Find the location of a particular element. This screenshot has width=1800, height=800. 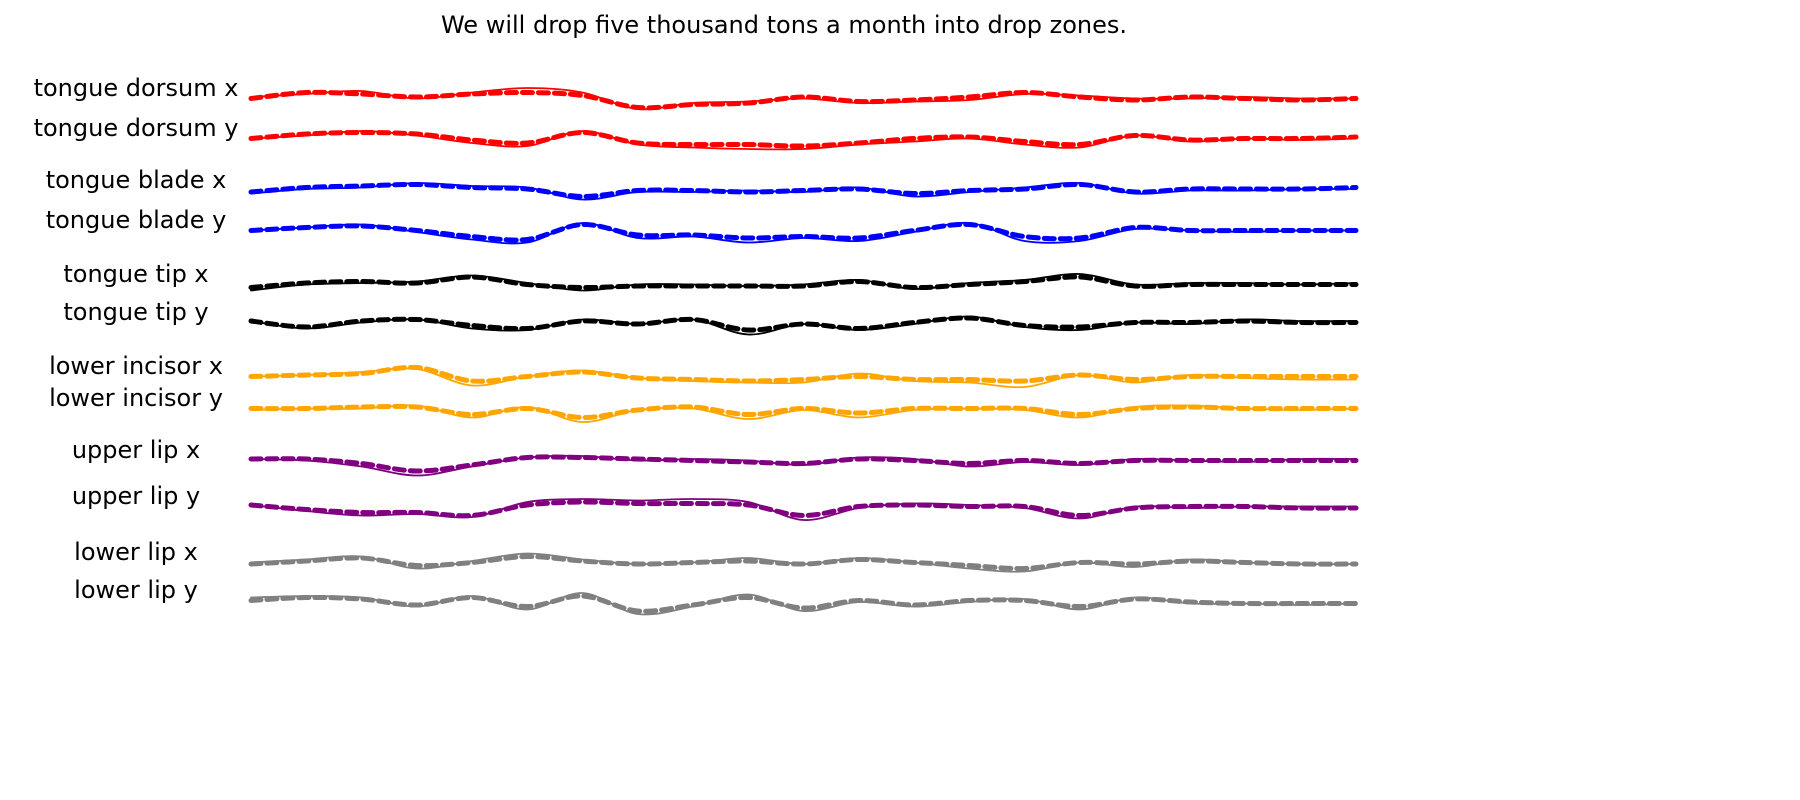

track-label: lower lip y is located at coordinates (136, 590).